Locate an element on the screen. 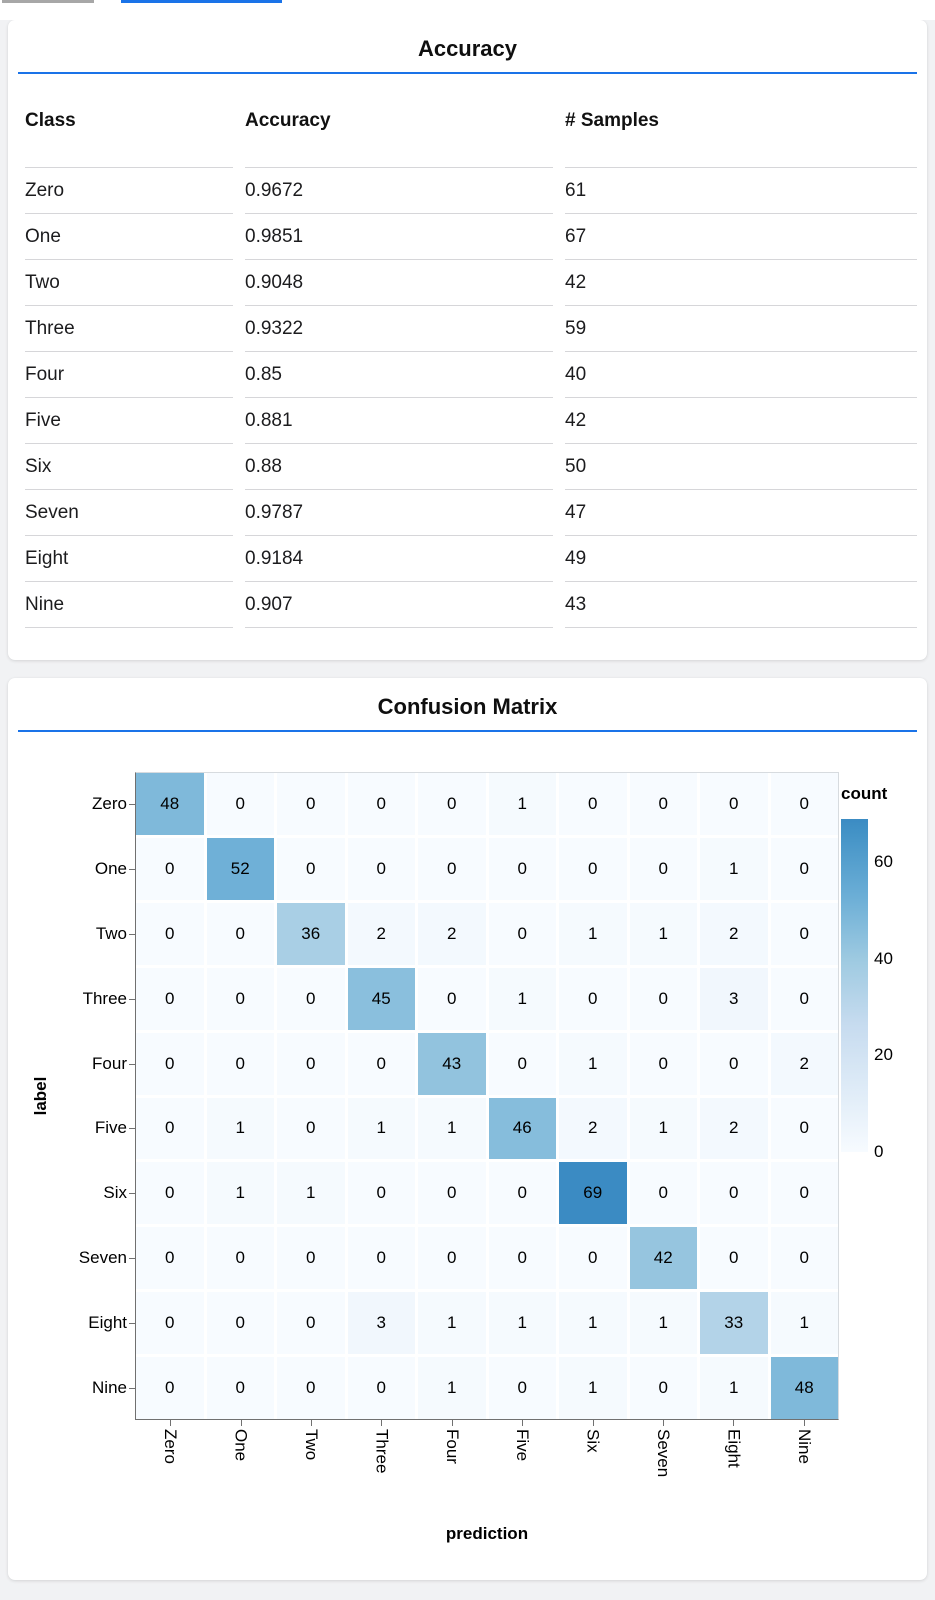 This screenshot has height=1600, width=935. table-cell: Seven is located at coordinates (129, 513).